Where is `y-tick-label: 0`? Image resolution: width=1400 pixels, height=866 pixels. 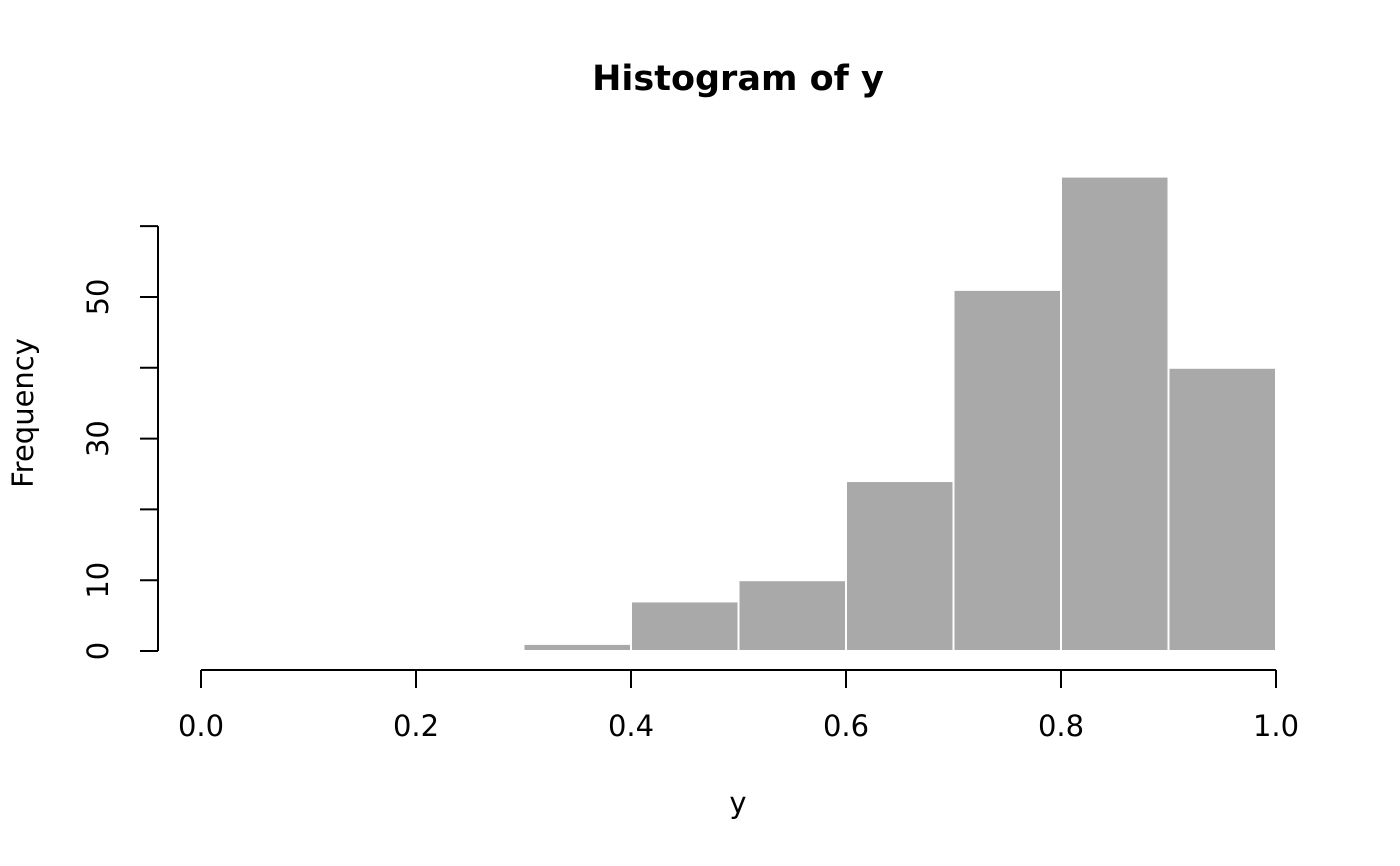 y-tick-label: 0 is located at coordinates (98, 651).